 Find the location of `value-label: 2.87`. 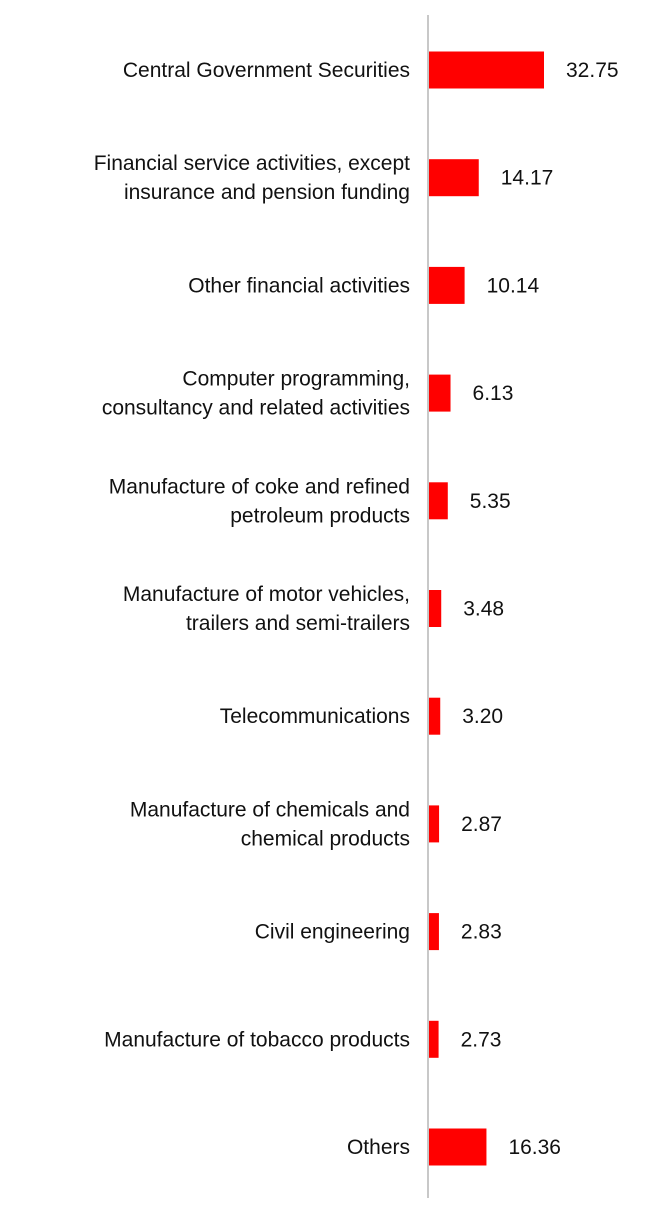

value-label: 2.87 is located at coordinates (481, 824).